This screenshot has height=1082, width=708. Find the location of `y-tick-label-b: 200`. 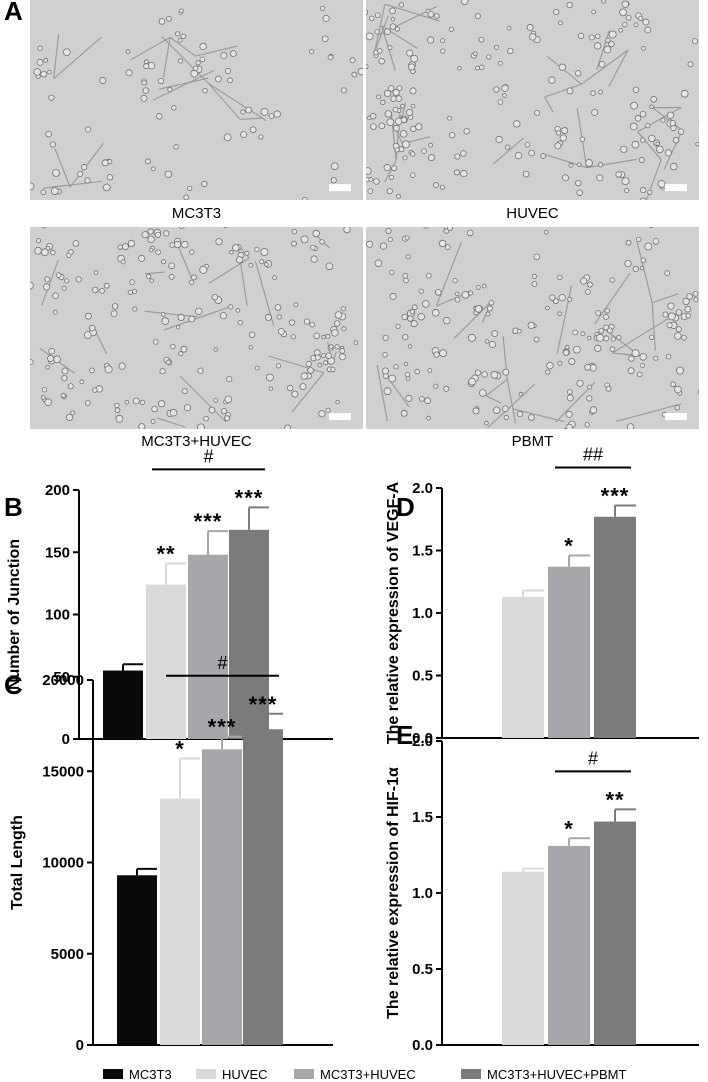

y-tick-label-b: 200 is located at coordinates (57, 490).